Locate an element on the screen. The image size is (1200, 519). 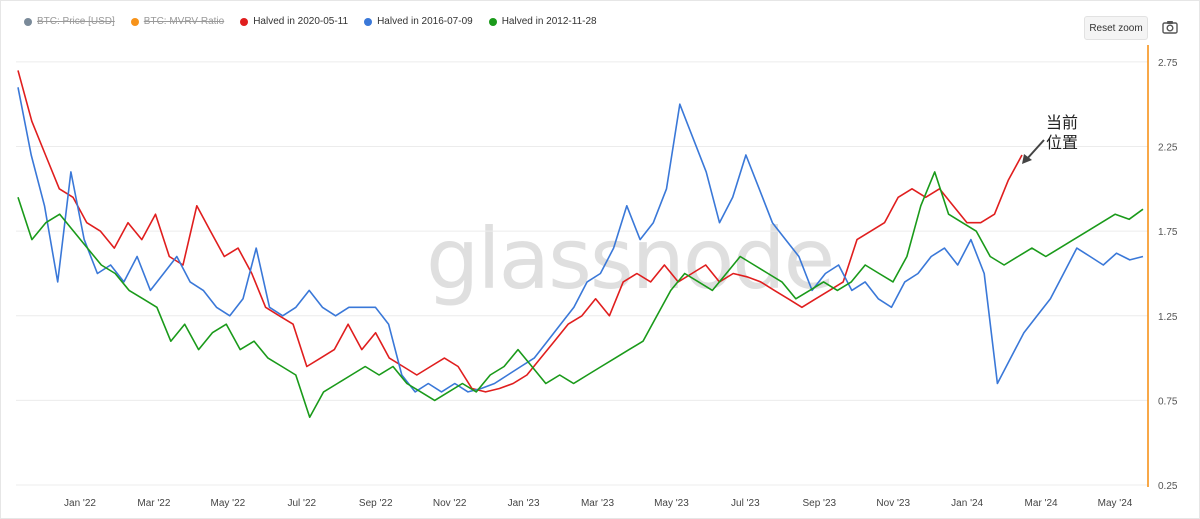
x-tick-label: Jan '23 is located at coordinates (524, 503).